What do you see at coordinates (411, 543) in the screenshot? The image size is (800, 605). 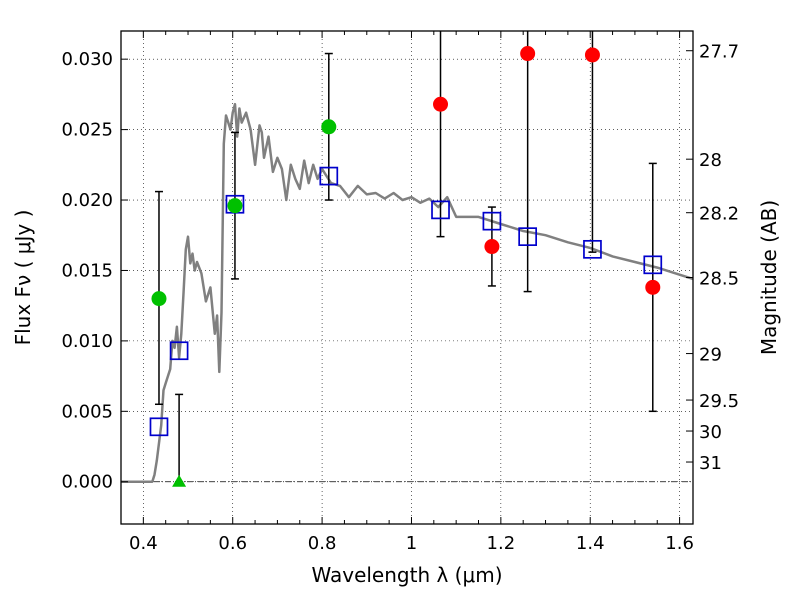 I see `x-tick-label: 1` at bounding box center [411, 543].